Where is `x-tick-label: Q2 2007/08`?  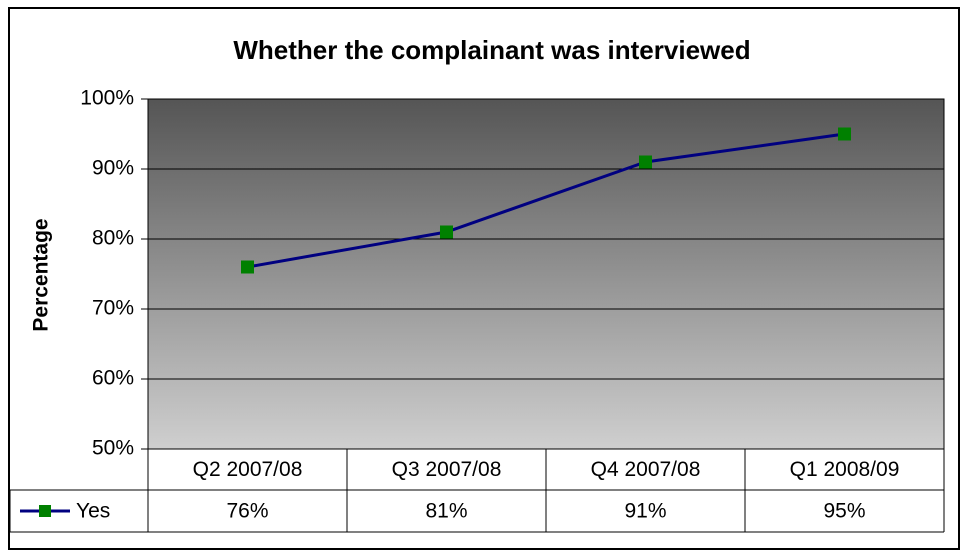
x-tick-label: Q2 2007/08 is located at coordinates (248, 469).